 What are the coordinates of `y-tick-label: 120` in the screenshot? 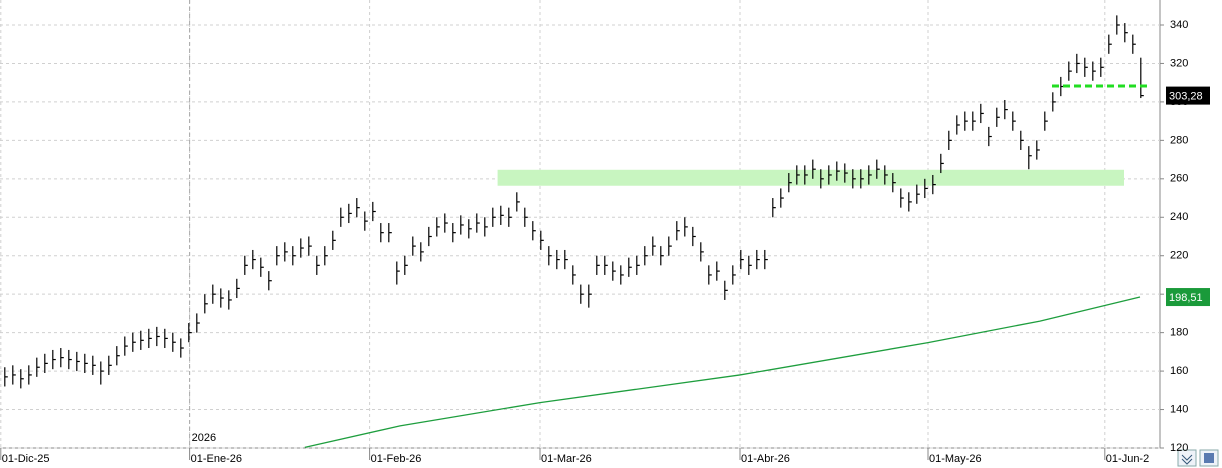 It's located at (1179, 448).